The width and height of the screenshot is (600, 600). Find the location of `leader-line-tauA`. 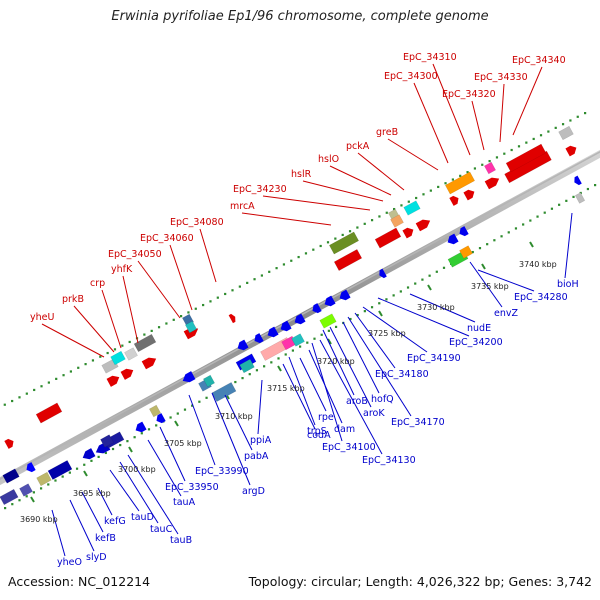

leader-line-tauA is located at coordinates (164, 468).